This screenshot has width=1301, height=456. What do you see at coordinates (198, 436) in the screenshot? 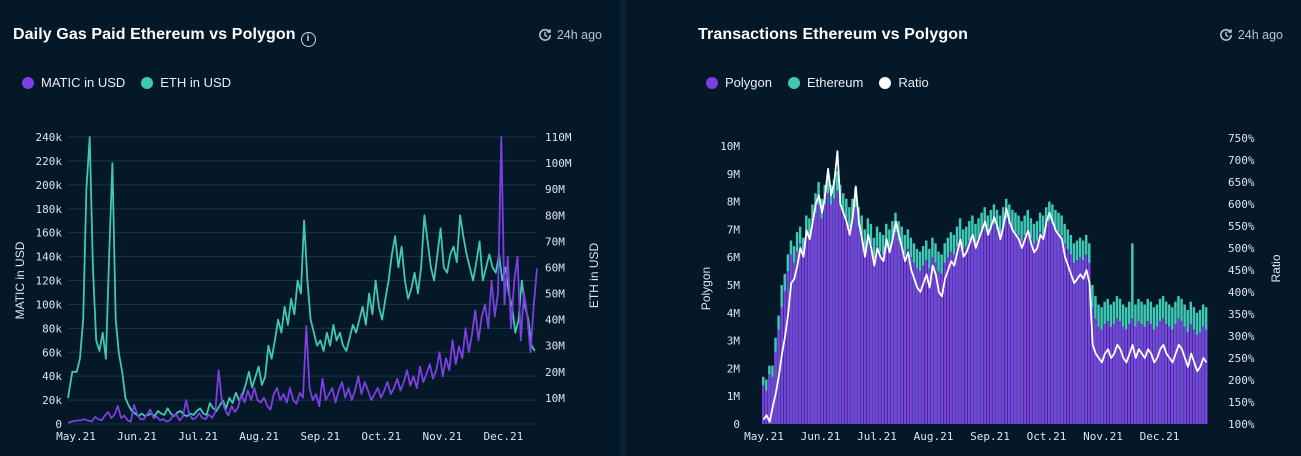
I see `x-tick-label: Jul.21` at bounding box center [198, 436].